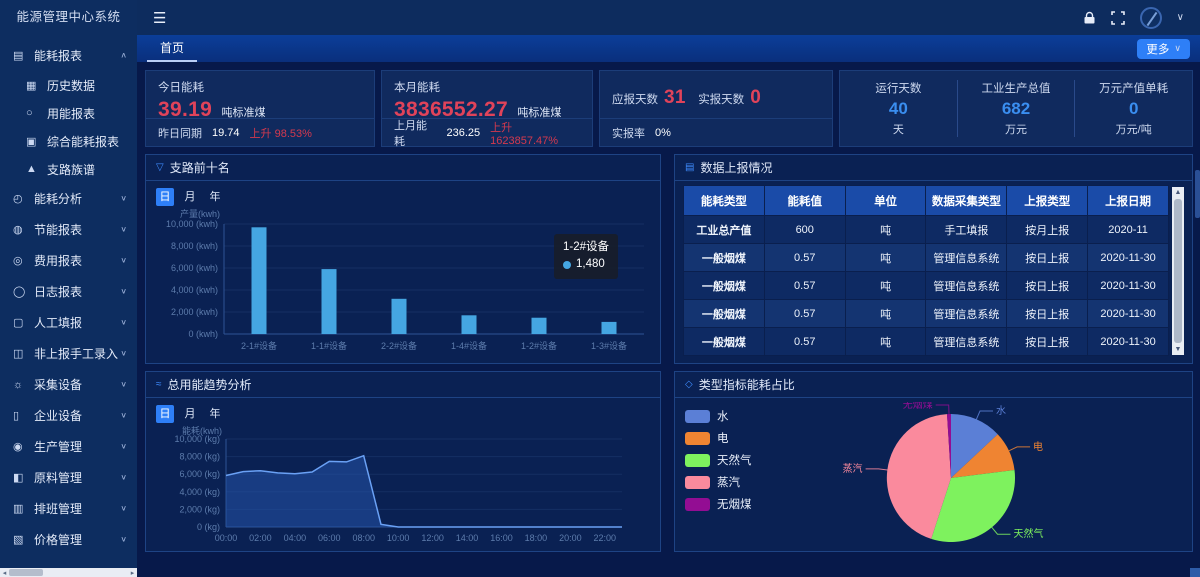  What do you see at coordinates (1197, 319) in the screenshot?
I see `page-vertical-scrollbar` at bounding box center [1197, 319].